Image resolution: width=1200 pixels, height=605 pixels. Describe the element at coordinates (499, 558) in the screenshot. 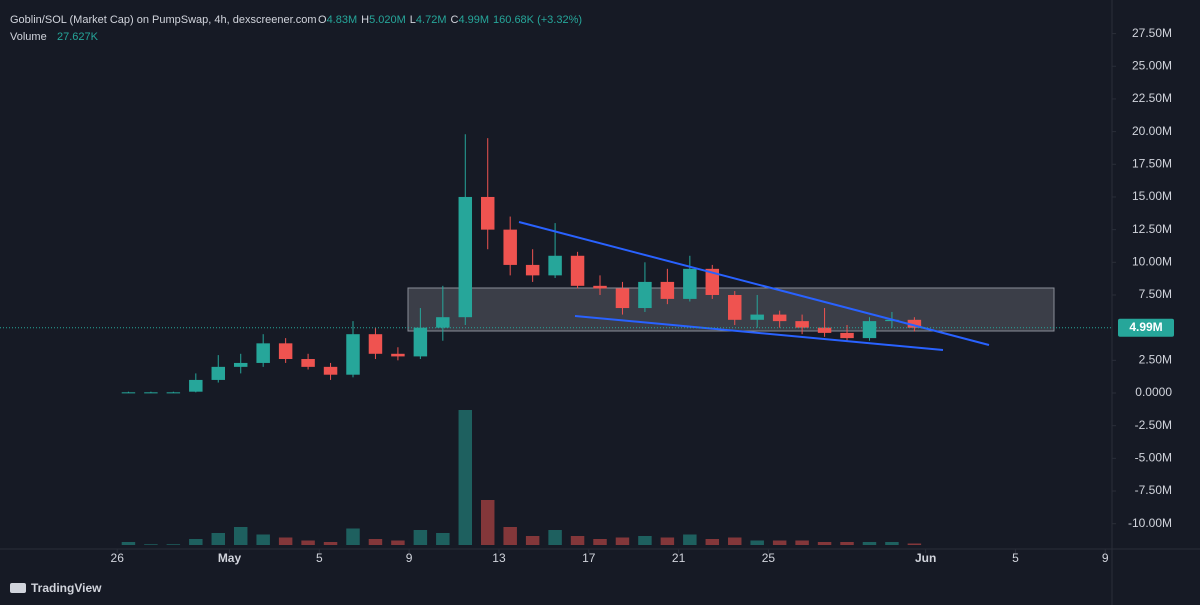

I see `x-tick-label: 13` at that location.